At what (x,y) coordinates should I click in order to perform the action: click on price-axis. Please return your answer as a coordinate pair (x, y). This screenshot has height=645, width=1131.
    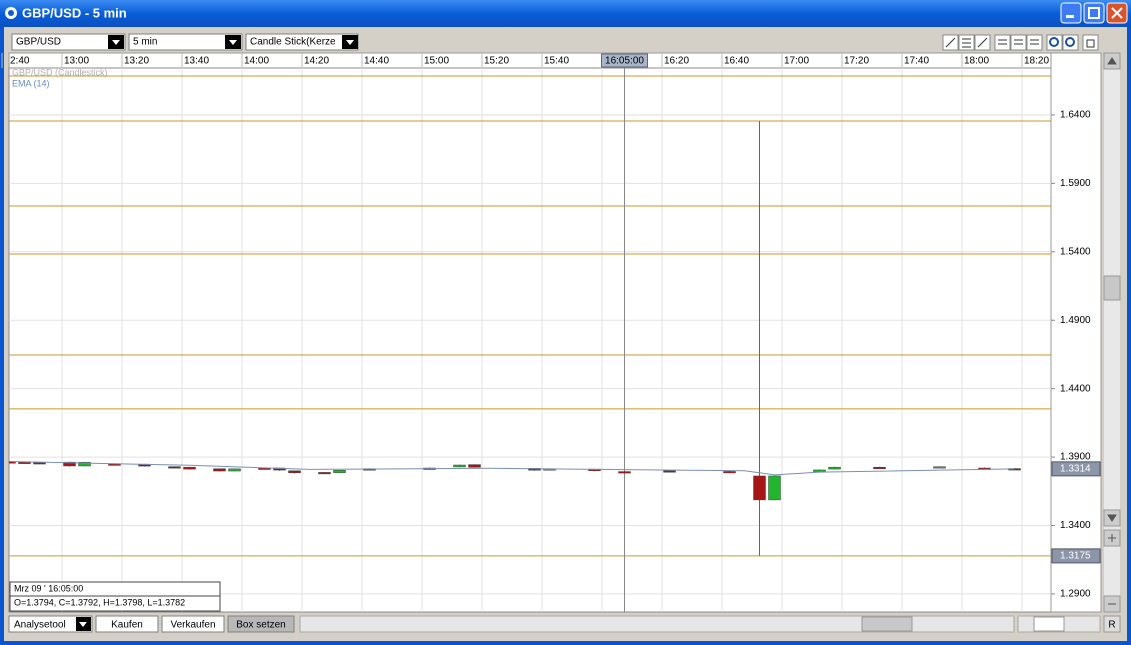
    Looking at the image, I should click on (1076, 332).